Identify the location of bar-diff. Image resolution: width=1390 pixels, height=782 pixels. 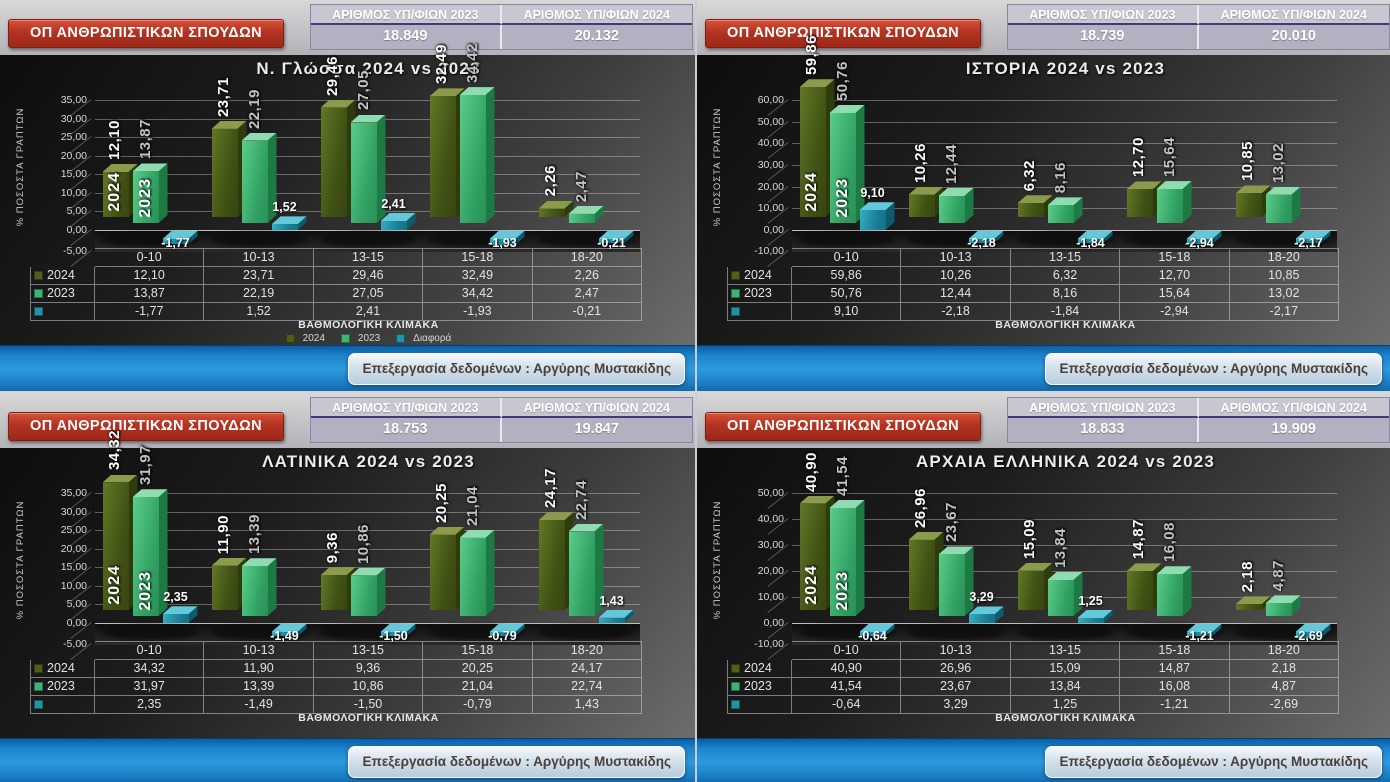
(616, 620).